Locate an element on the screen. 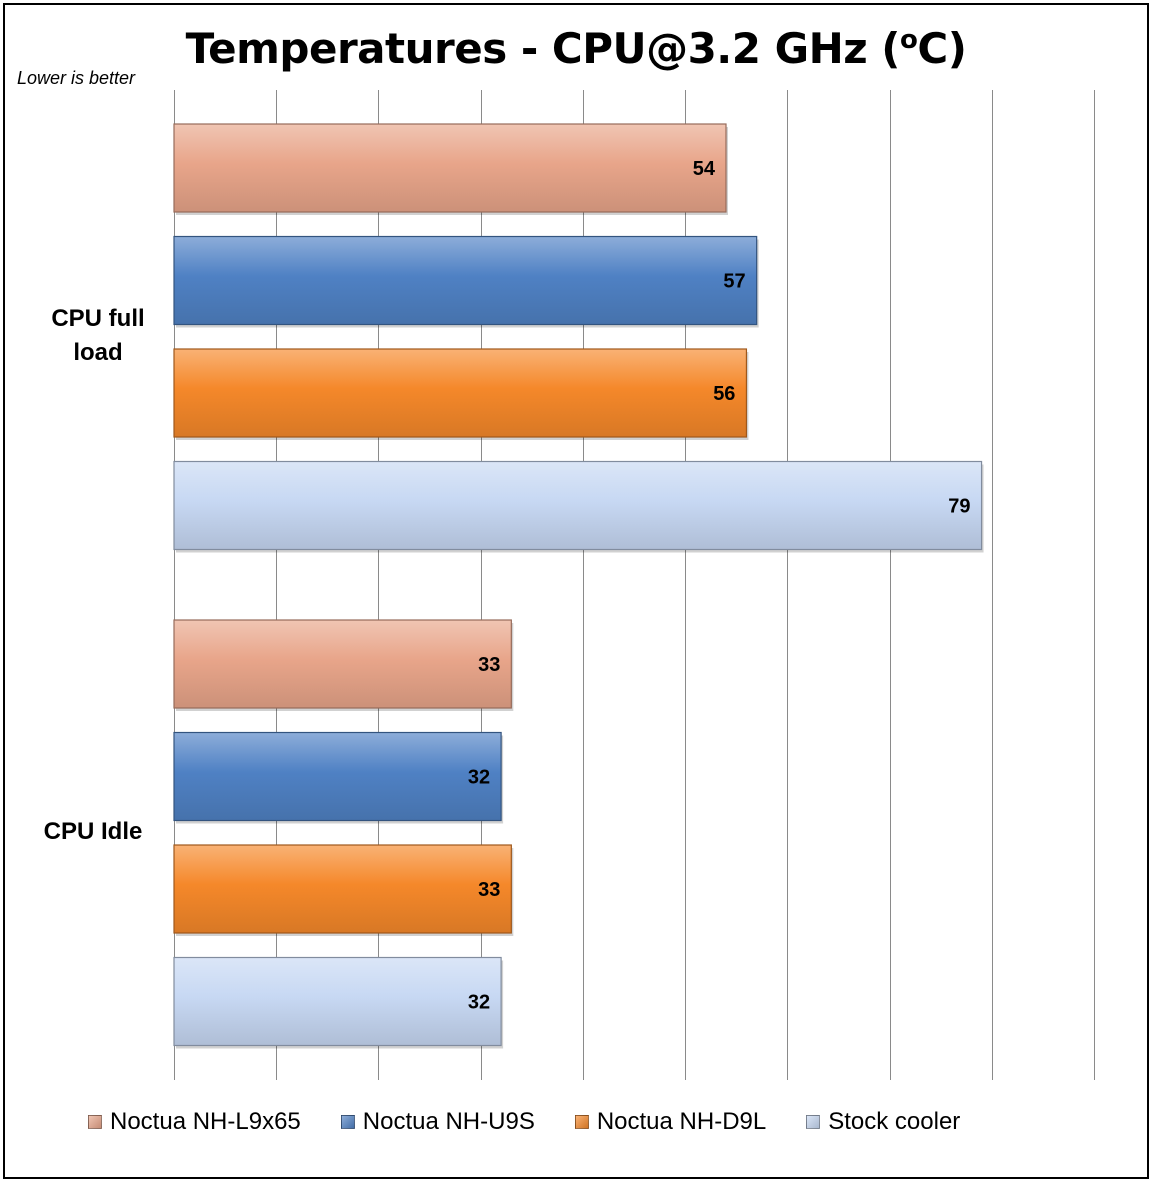 This screenshot has width=1152, height=1181. legend-item: Noctua NH-D9L is located at coordinates (670, 1122).